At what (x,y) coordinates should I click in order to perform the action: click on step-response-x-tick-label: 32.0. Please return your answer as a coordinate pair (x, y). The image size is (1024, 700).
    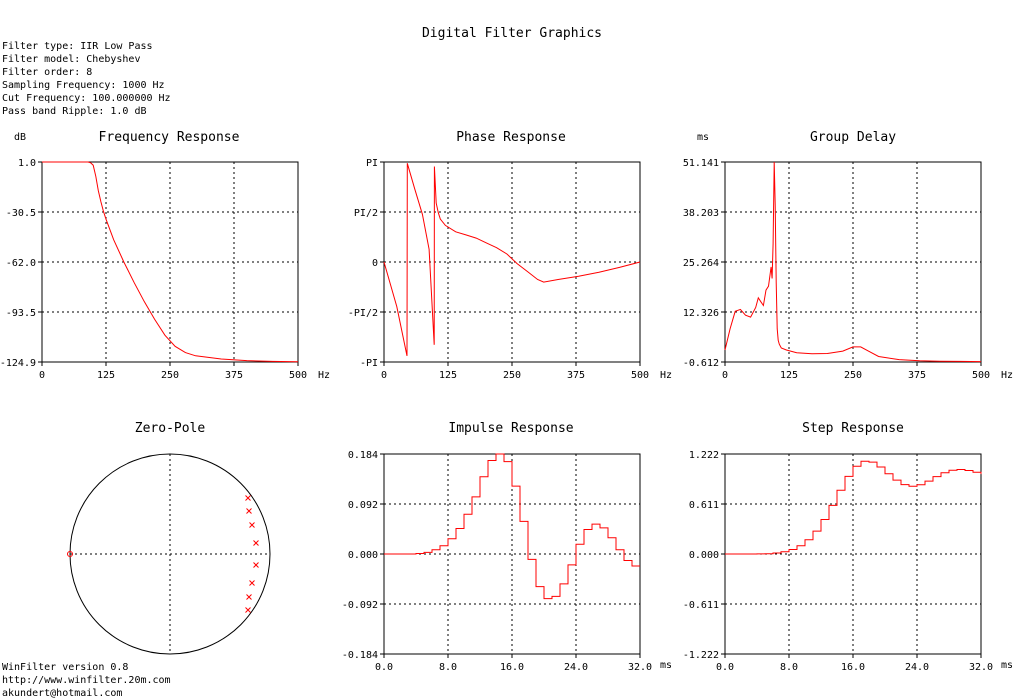
    Looking at the image, I should click on (981, 667).